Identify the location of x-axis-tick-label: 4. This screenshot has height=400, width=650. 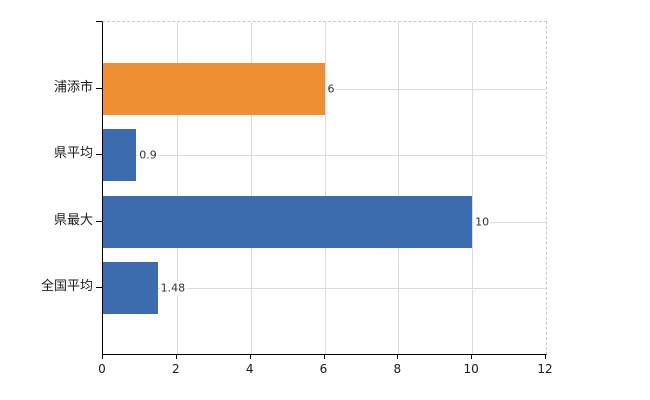
(249, 369).